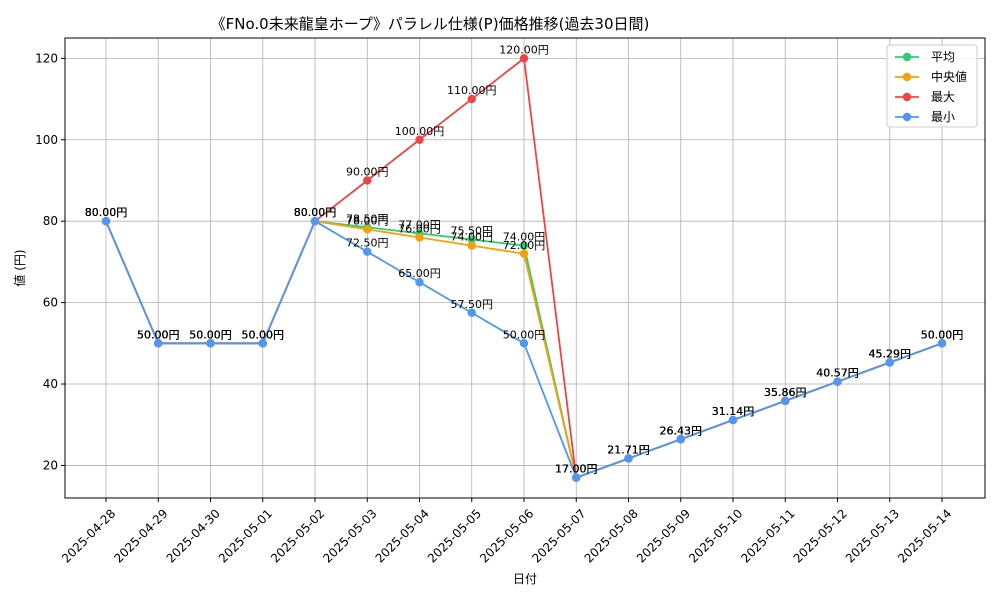 The height and width of the screenshot is (604, 1000). What do you see at coordinates (367, 243) in the screenshot?
I see `data-label: 72.50円` at bounding box center [367, 243].